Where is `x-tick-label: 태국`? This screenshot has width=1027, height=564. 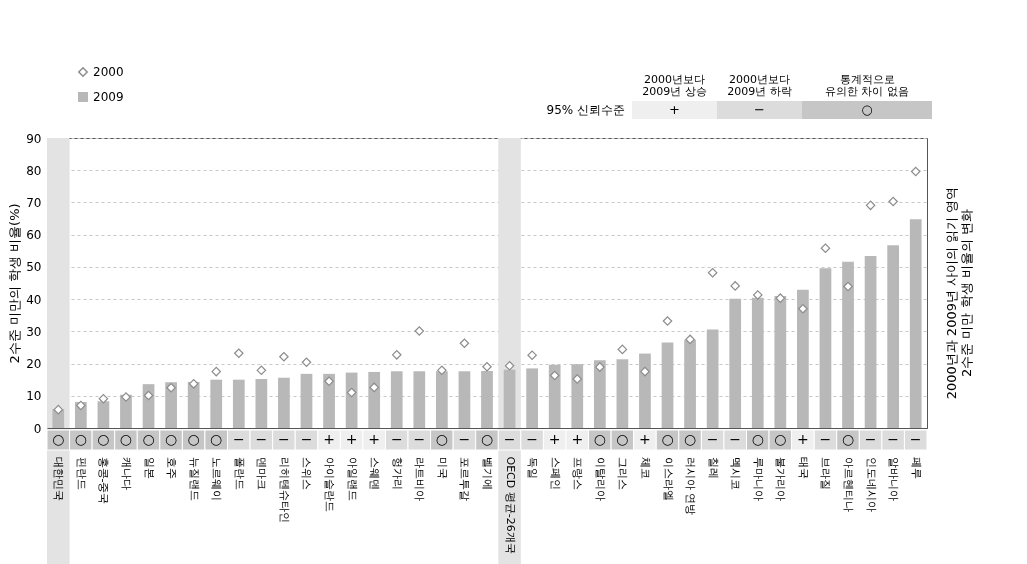
x-tick-label: 태국 is located at coordinates (803, 467).